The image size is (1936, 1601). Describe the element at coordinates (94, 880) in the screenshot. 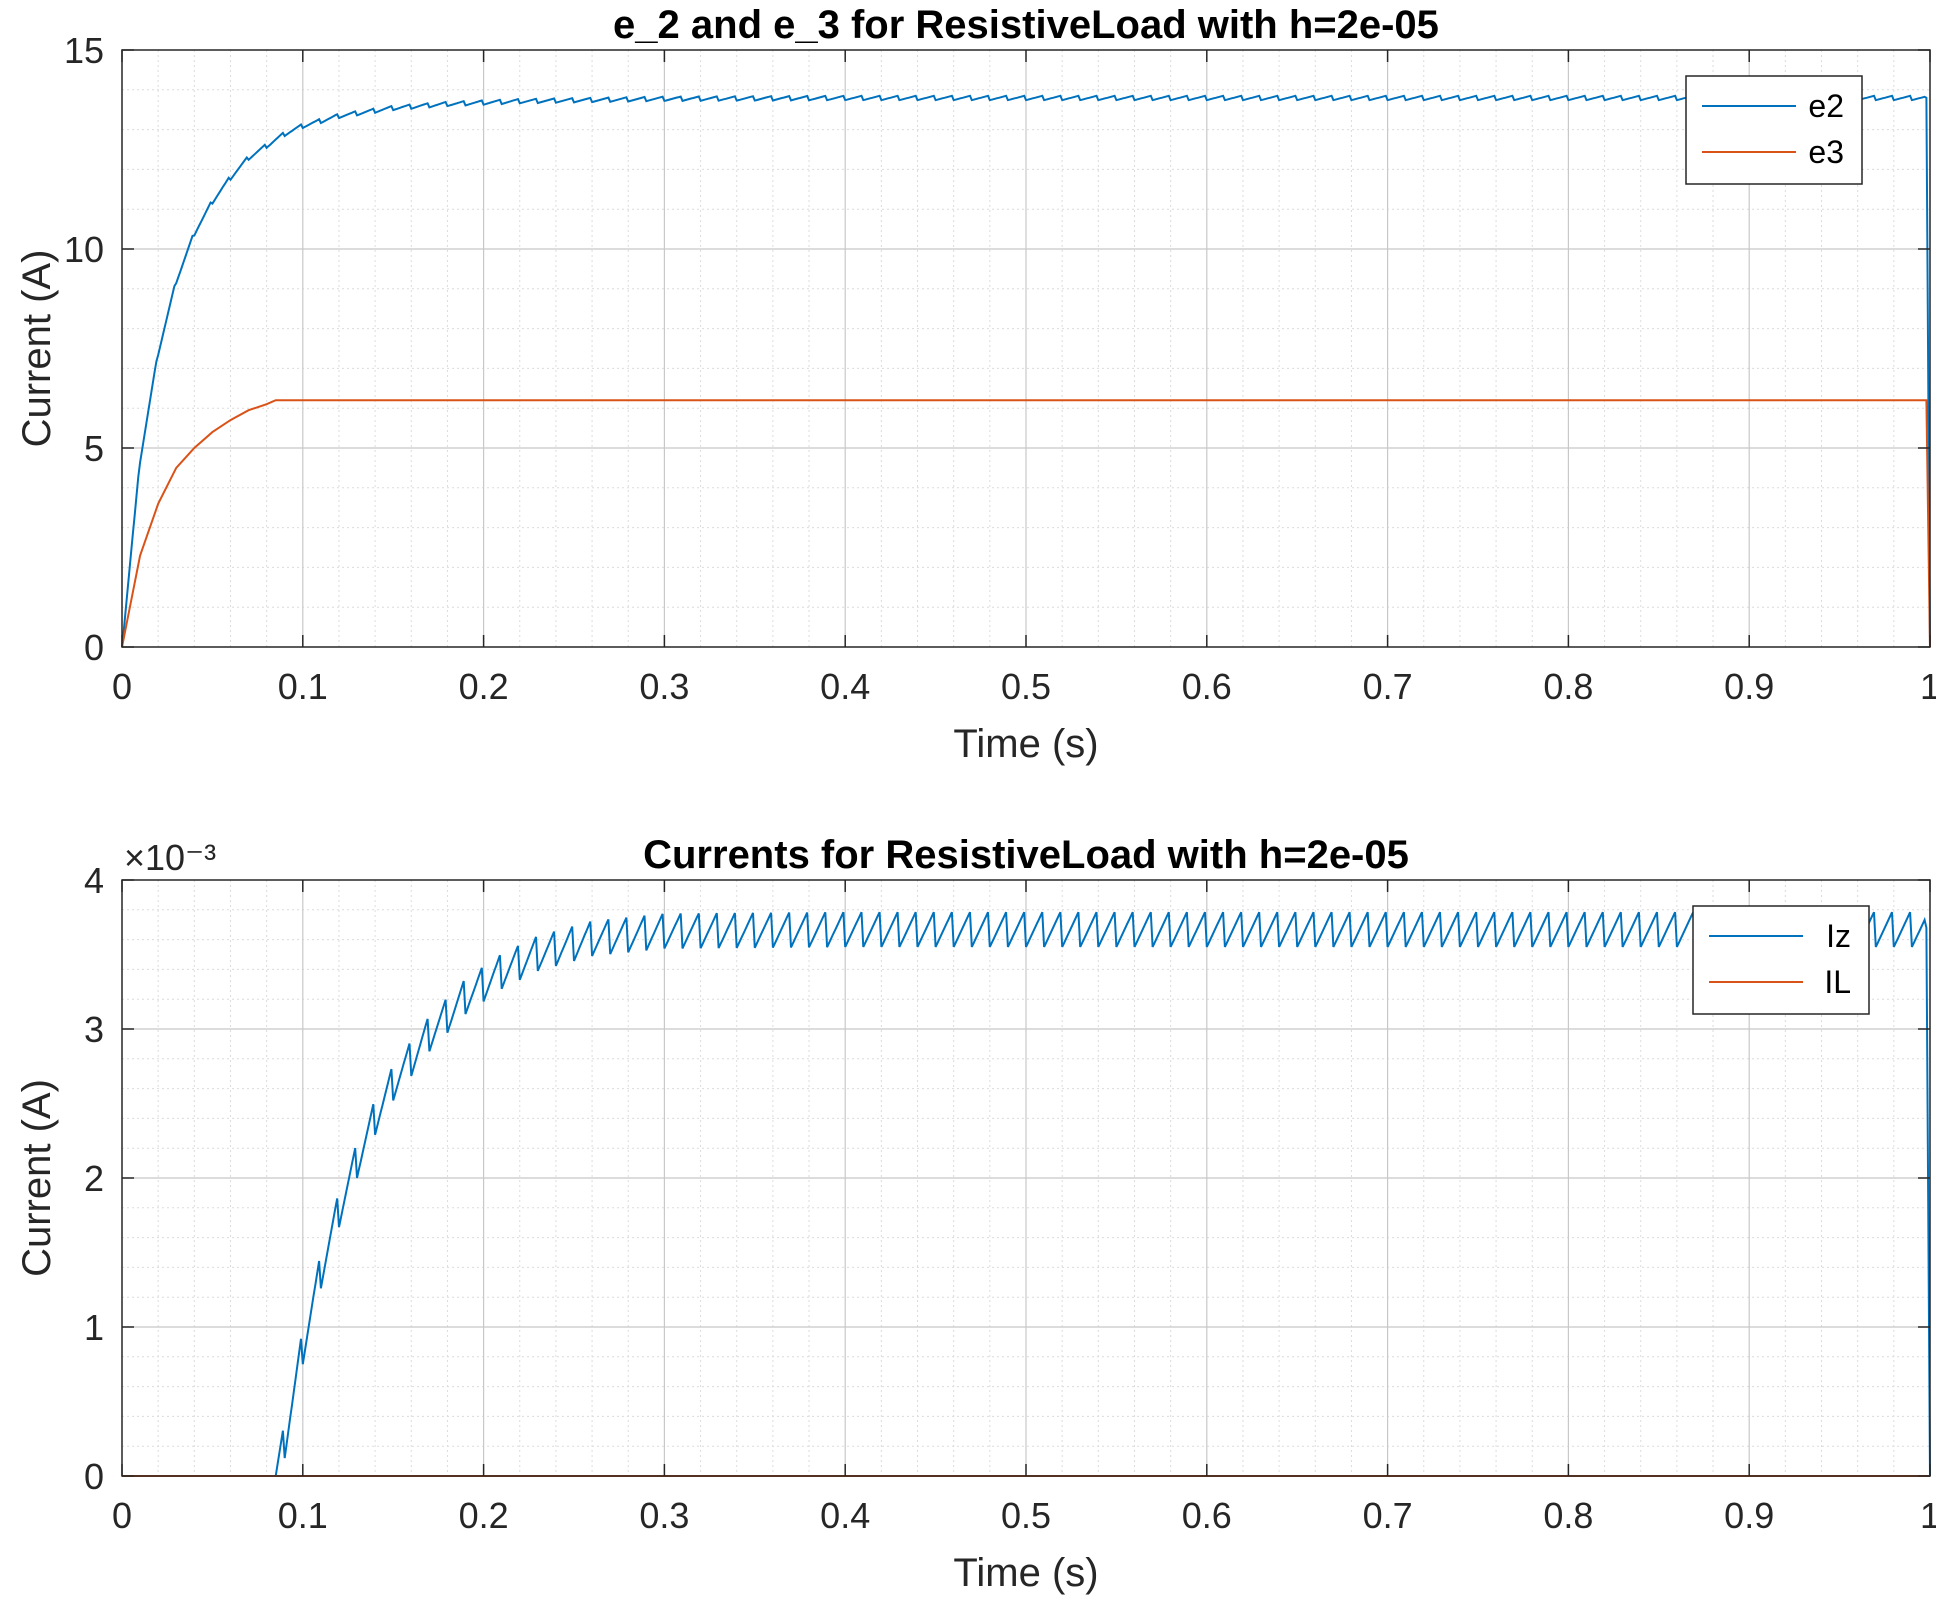

I see `y-tick-label: 4` at that location.